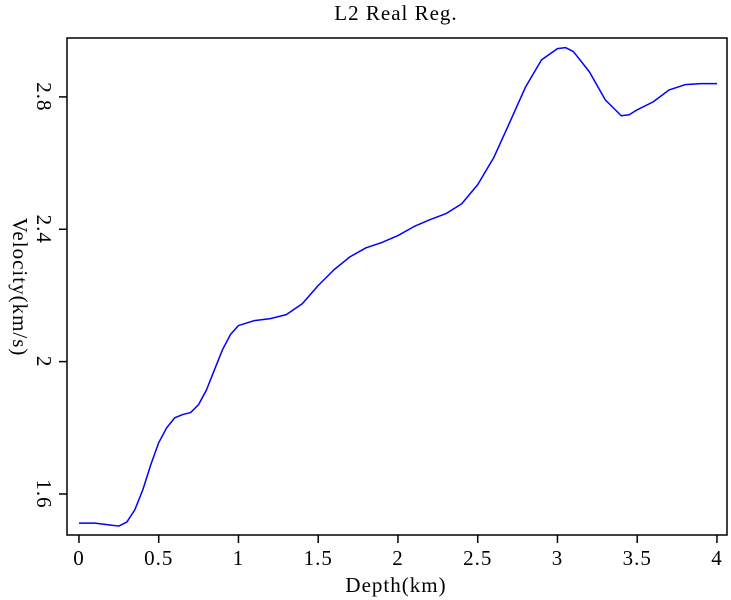 This screenshot has width=731, height=600. What do you see at coordinates (637, 558) in the screenshot?
I see `x-tick-label: 3.5` at bounding box center [637, 558].